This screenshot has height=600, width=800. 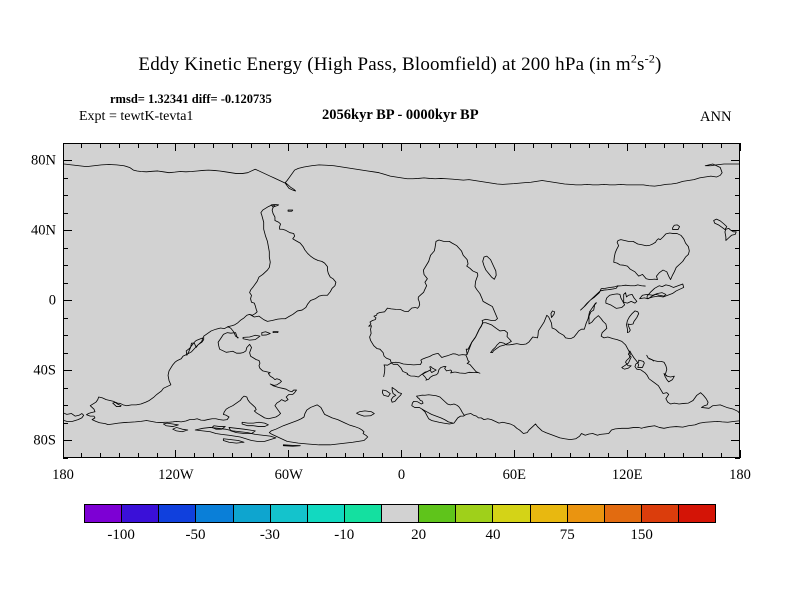 What do you see at coordinates (43, 230) in the screenshot?
I see `y-axis-label: 40N` at bounding box center [43, 230].